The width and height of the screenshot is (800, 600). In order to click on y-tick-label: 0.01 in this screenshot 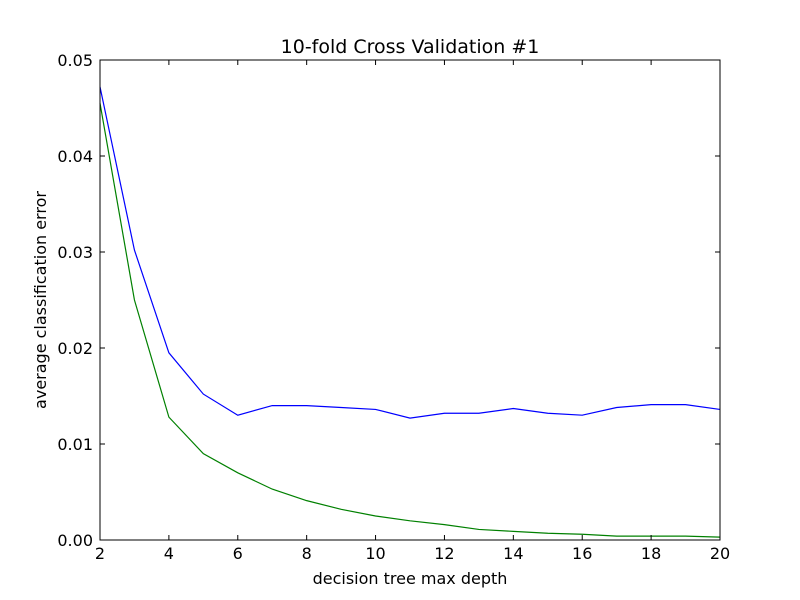, I will do `click(75, 444)`.